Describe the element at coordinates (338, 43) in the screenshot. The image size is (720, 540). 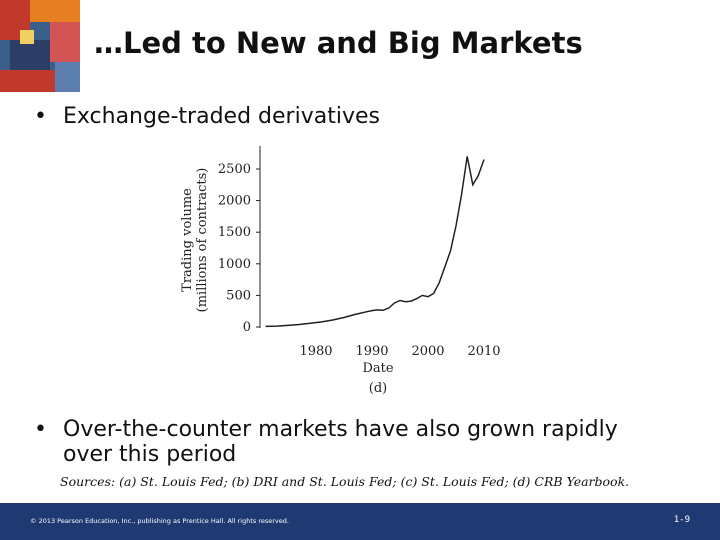
I see `slide-title: …Led to New and Big Markets` at that location.